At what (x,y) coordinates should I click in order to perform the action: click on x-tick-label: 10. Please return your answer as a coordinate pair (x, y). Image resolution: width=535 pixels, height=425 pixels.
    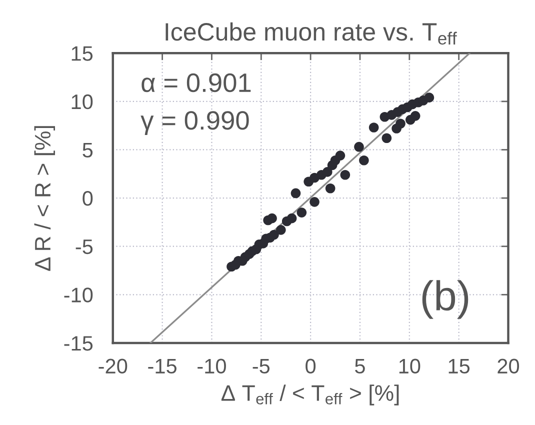
    Looking at the image, I should click on (409, 366).